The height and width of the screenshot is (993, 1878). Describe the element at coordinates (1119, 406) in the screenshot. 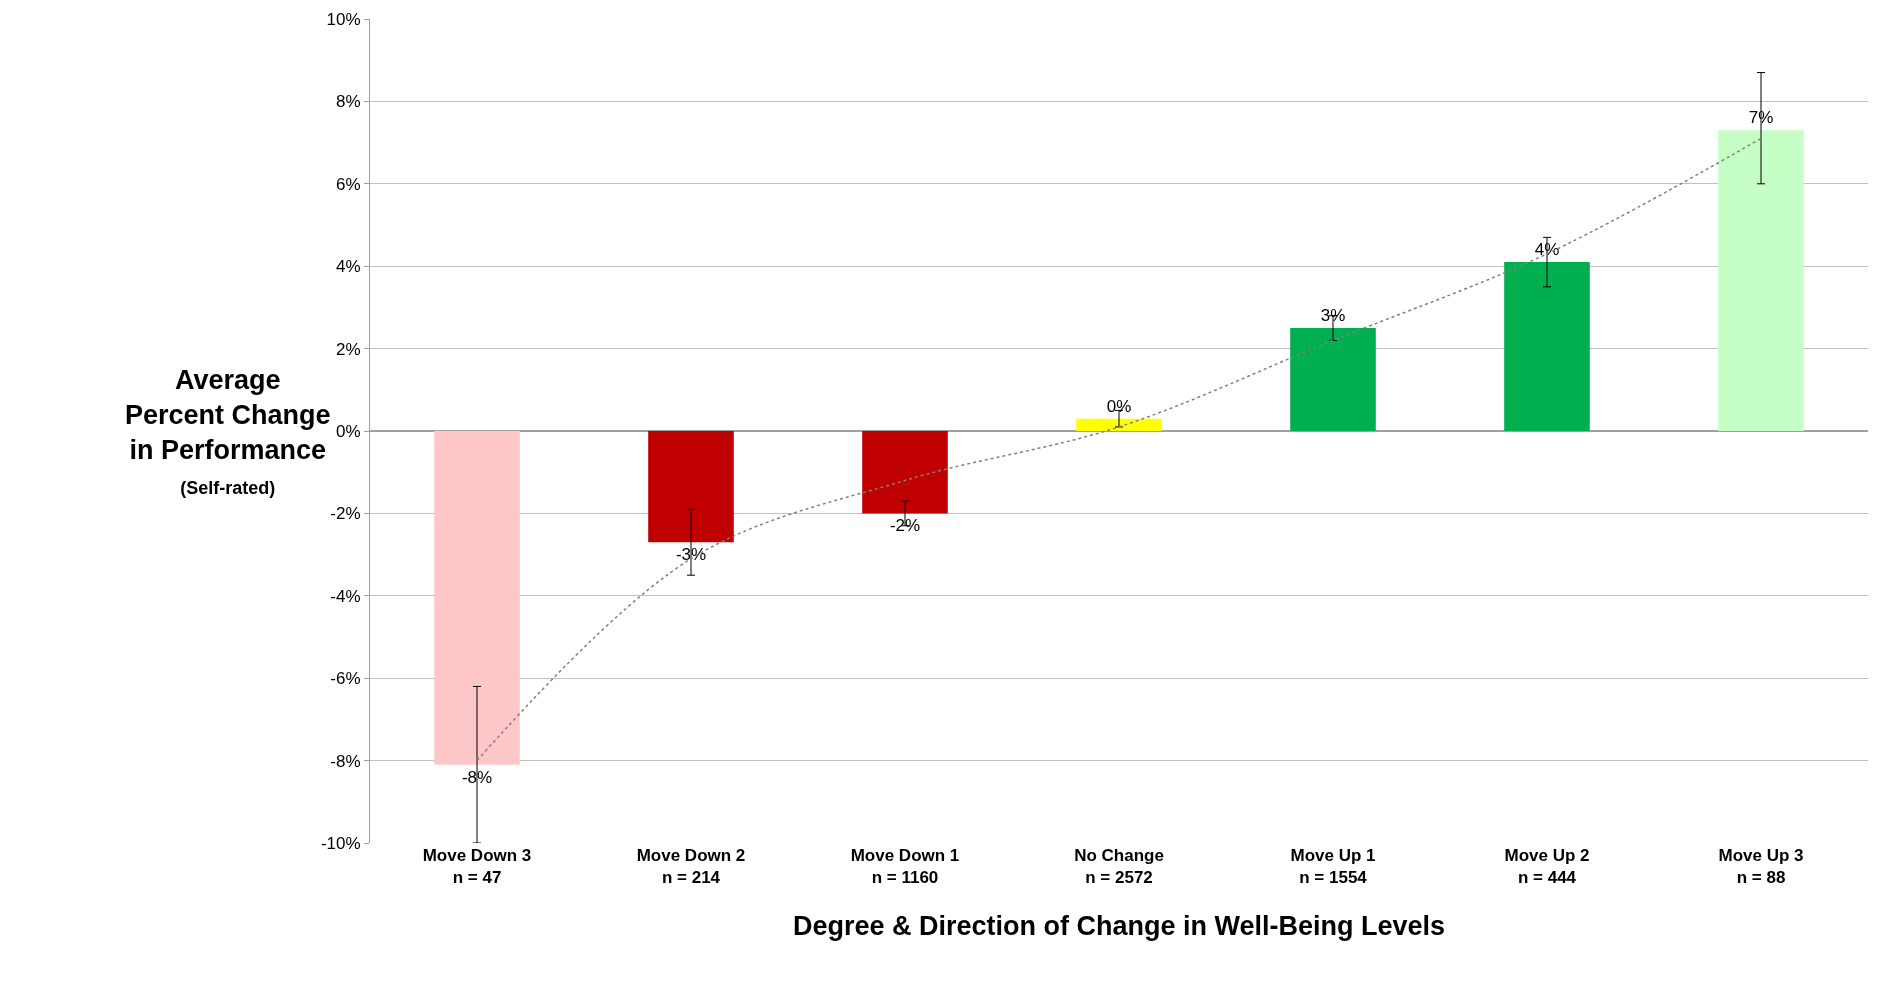

I see `data-label: 0%` at that location.